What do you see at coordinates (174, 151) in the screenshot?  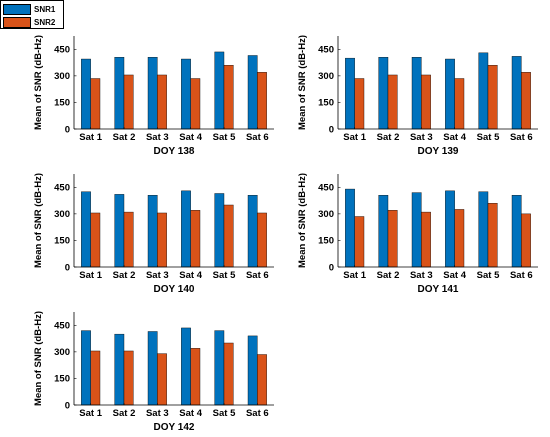 I see `x-axis-label: DOY 138` at bounding box center [174, 151].